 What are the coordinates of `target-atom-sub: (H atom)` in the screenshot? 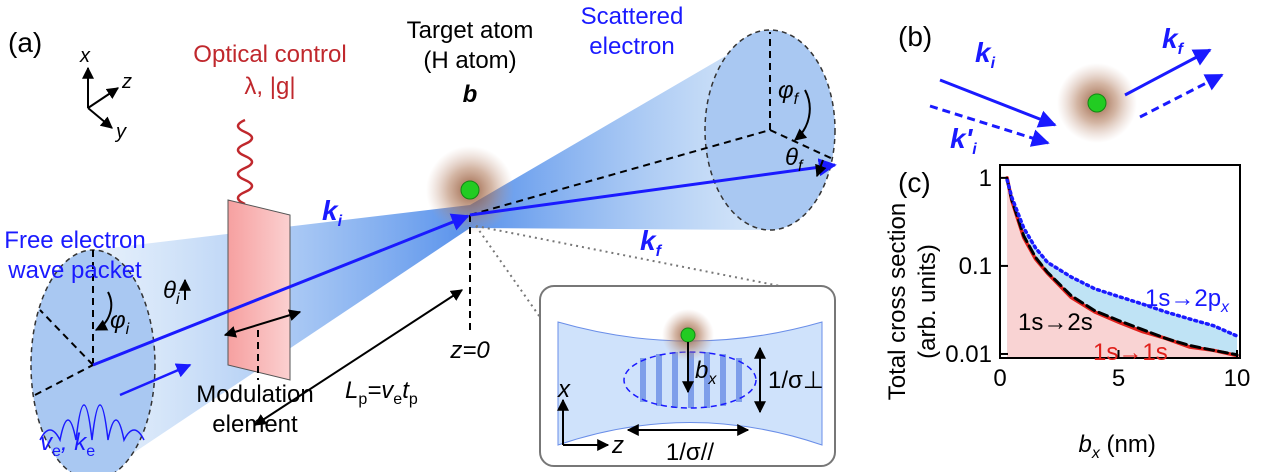 It's located at (469, 60).